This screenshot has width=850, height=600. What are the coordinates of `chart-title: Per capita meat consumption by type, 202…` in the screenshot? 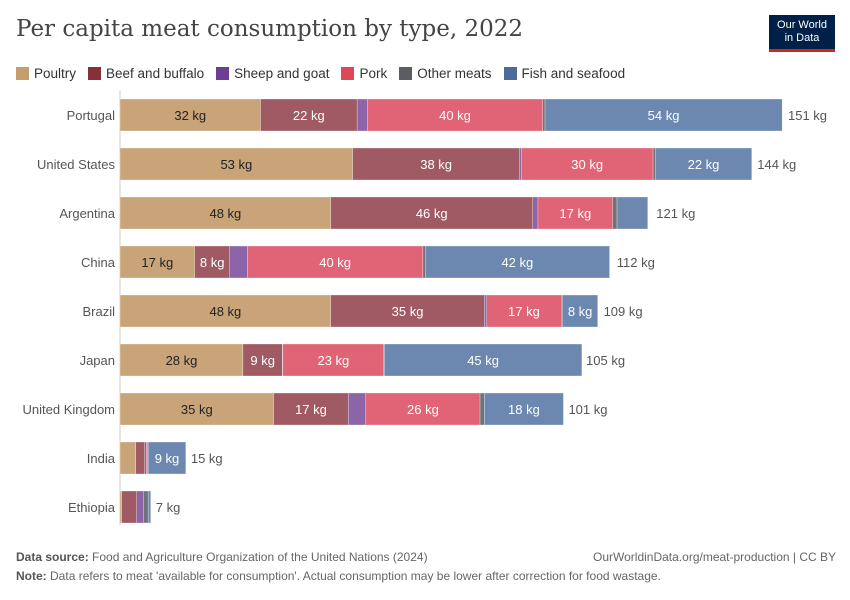 It's located at (269, 29).